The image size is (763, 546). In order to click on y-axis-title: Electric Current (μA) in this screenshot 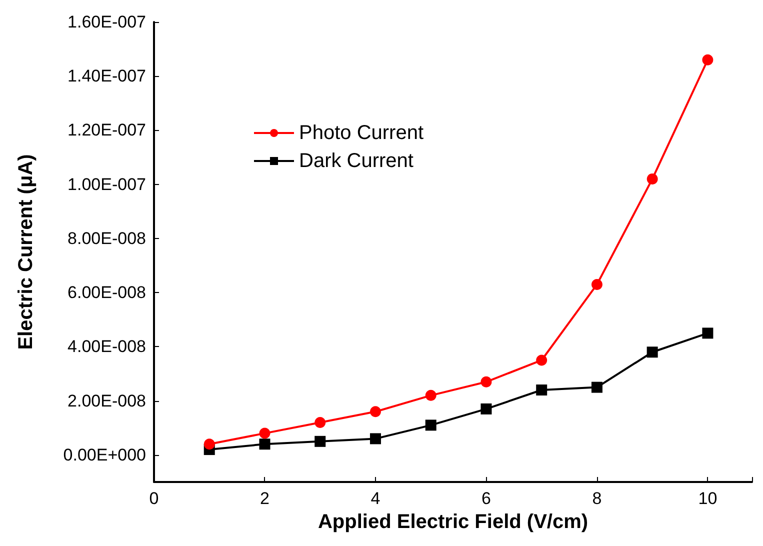, I will do `click(26, 252)`.